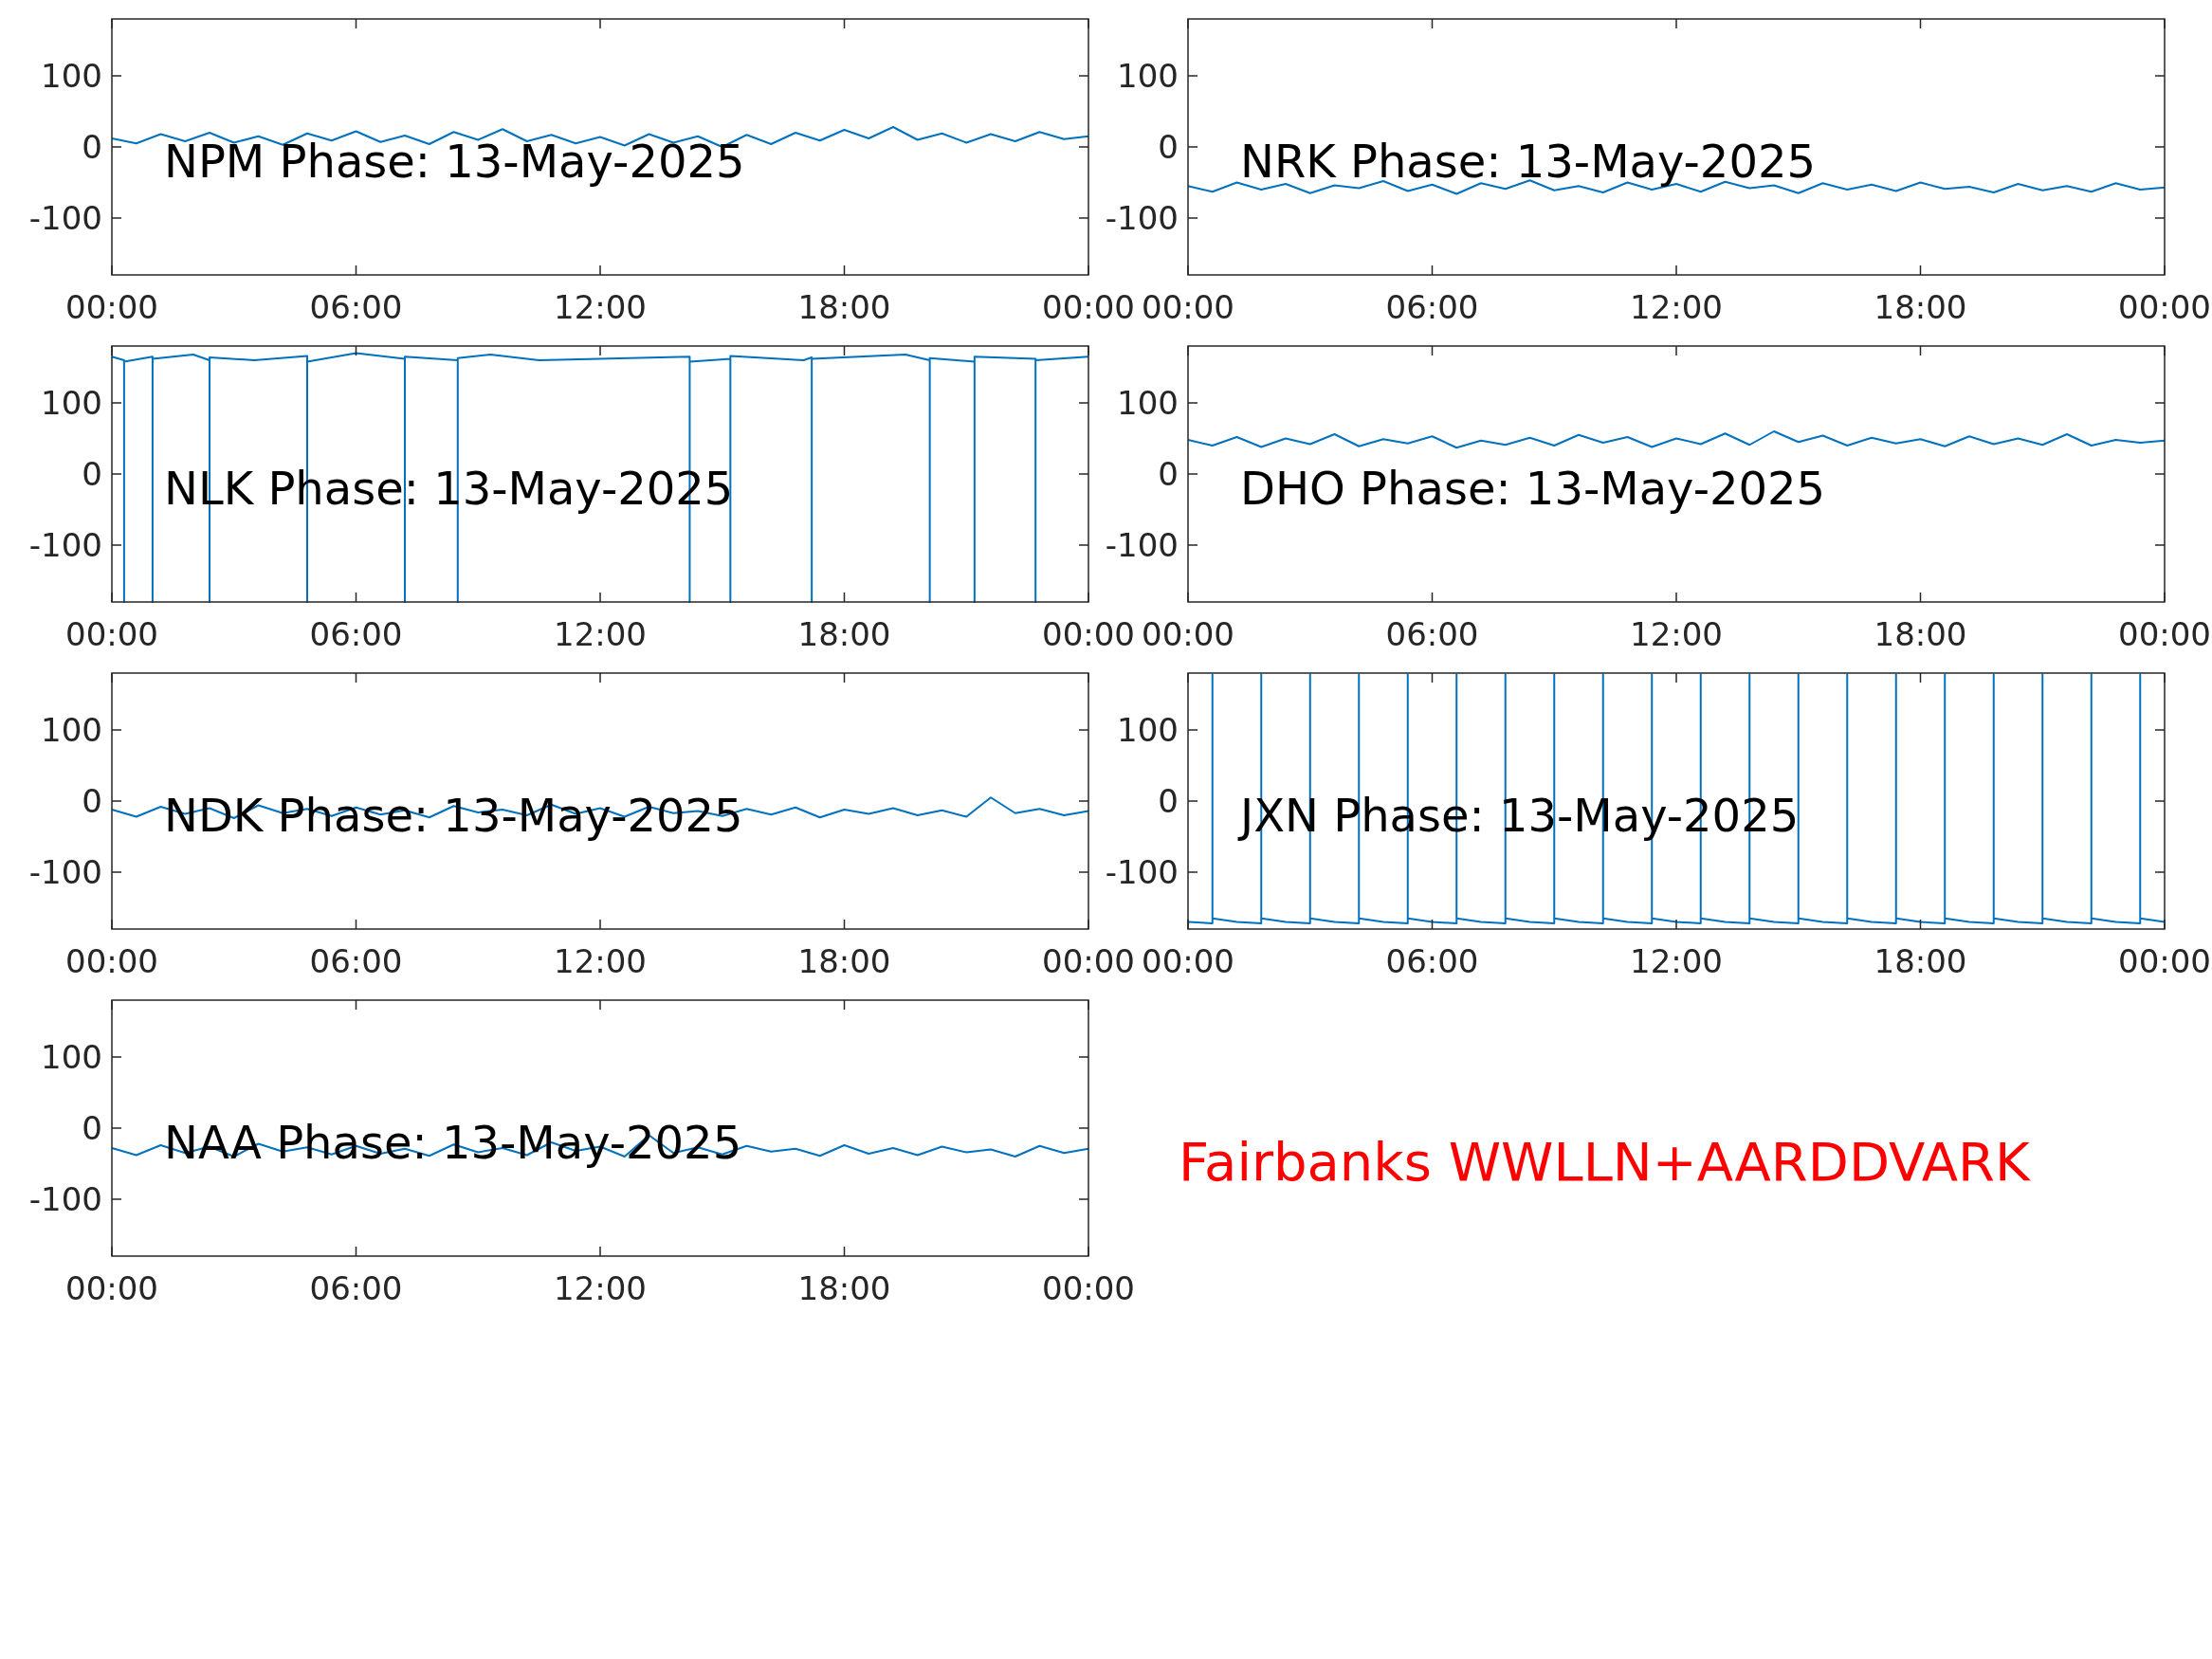  I want to click on text: NPM Phase: 13-May-2025, so click(454, 162).